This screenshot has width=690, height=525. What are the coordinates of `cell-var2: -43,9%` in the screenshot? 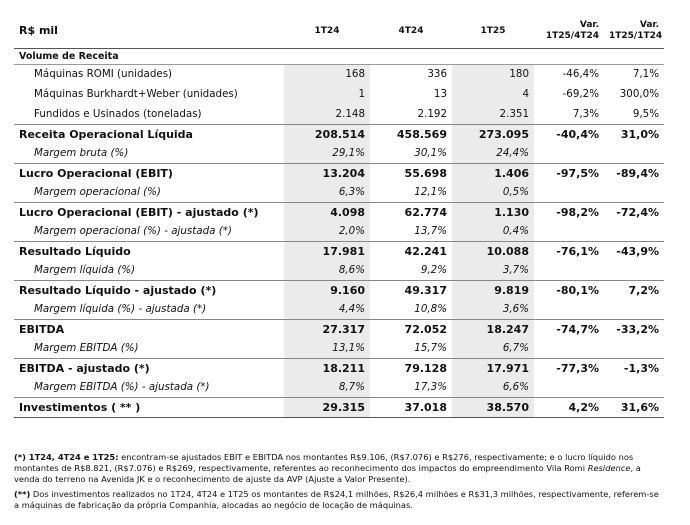 It's located at (634, 250).